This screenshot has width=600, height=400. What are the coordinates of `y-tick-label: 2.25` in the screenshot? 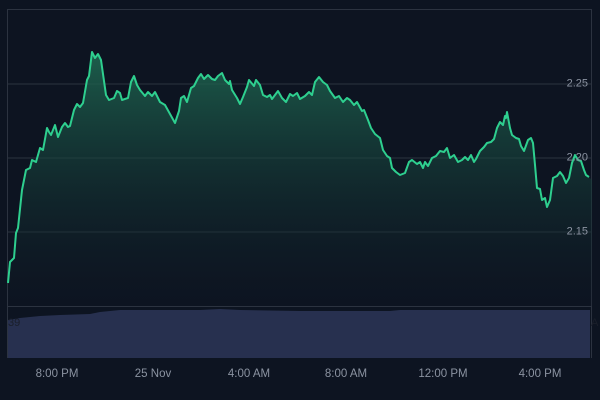 It's located at (577, 83).